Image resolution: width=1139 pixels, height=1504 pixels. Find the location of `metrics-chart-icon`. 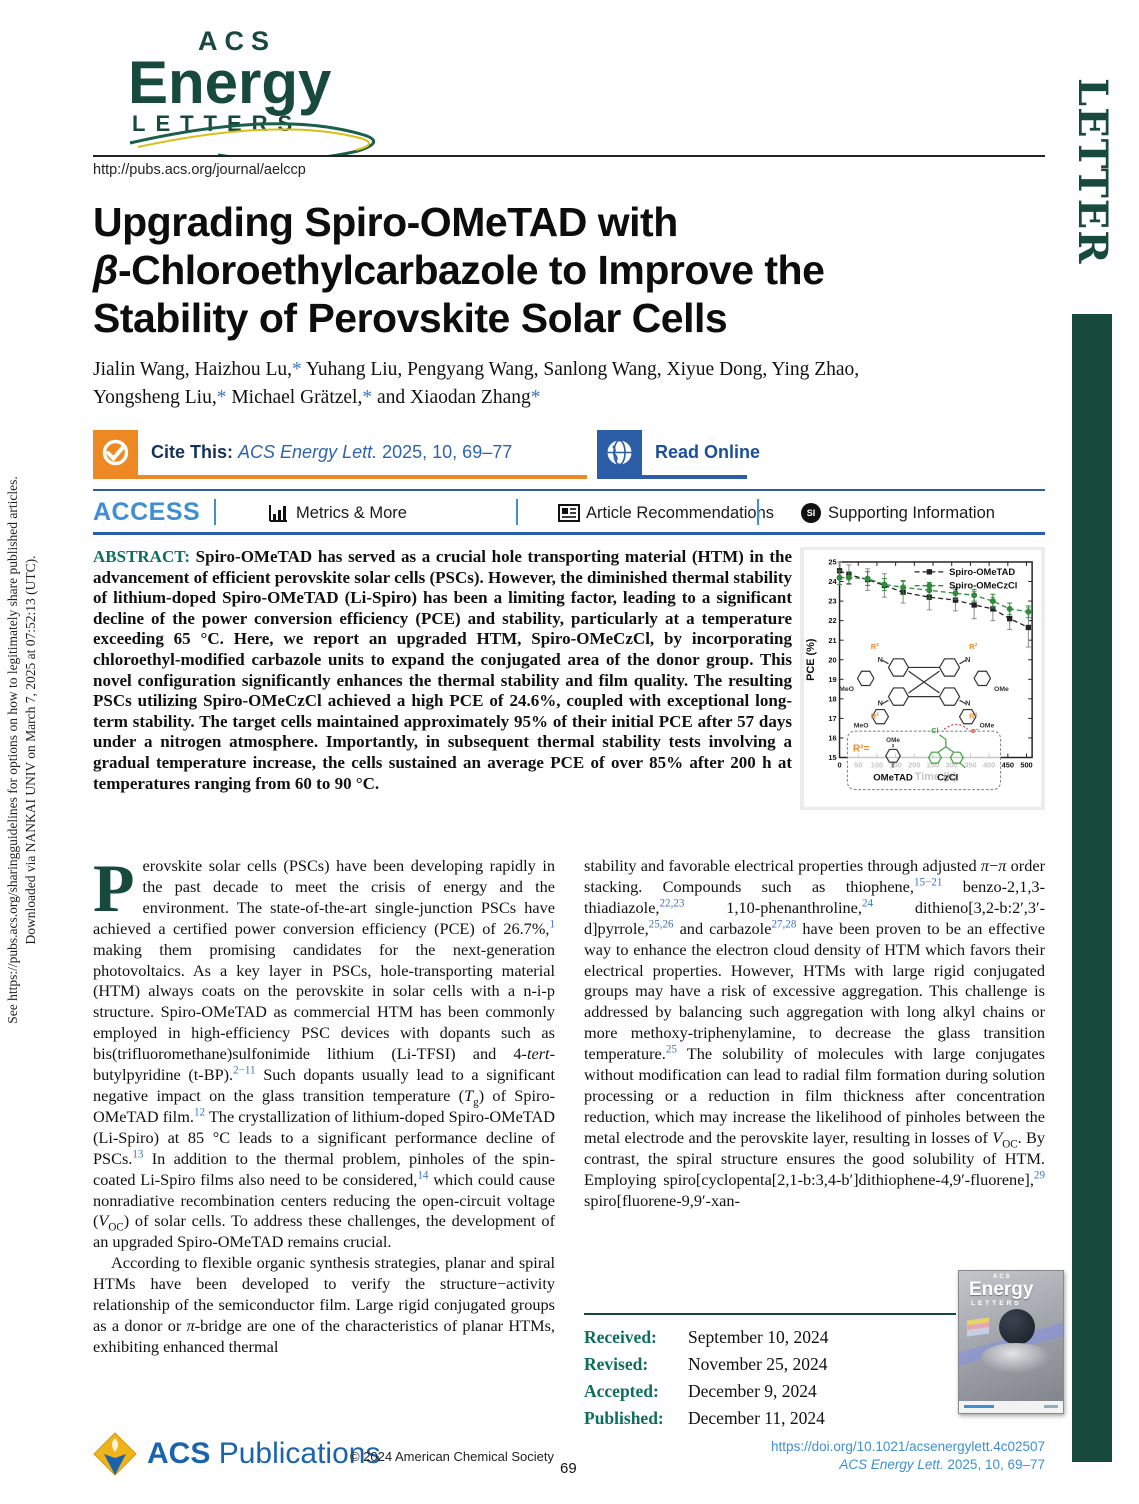

metrics-chart-icon is located at coordinates (278, 513).